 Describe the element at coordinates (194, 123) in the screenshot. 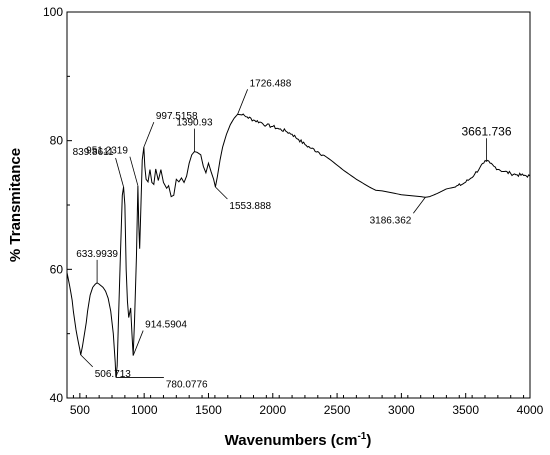

I see `peak-label: 1390.93` at that location.